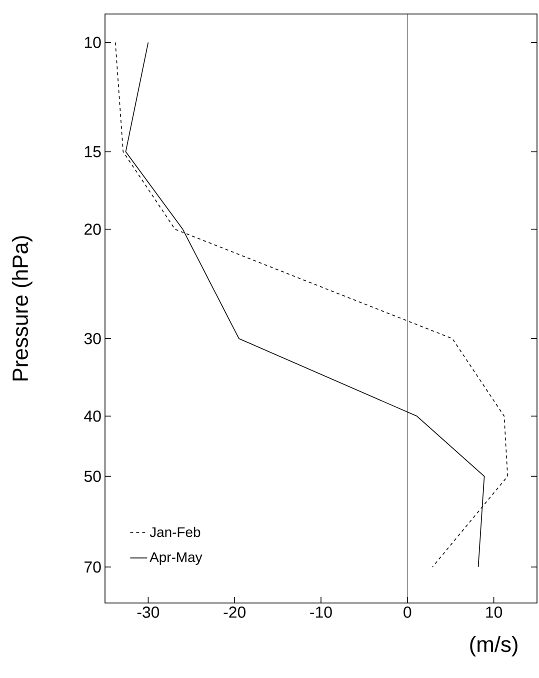 The width and height of the screenshot is (539, 678). What do you see at coordinates (148, 612) in the screenshot?
I see `x-tick-label: -30` at bounding box center [148, 612].